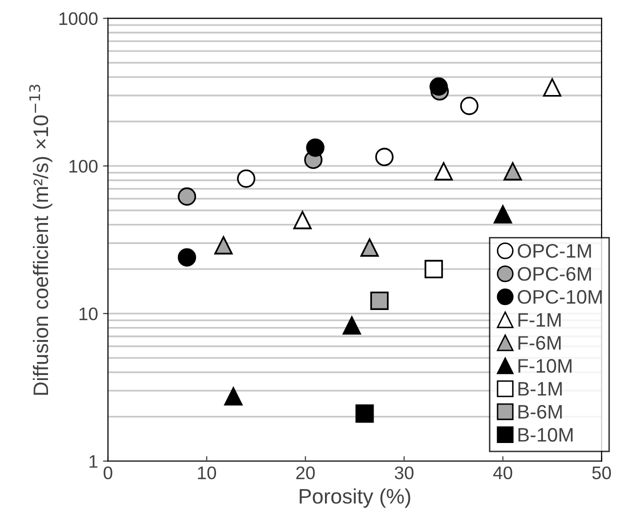 Image resolution: width=617 pixels, height=524 pixels. I want to click on legend-label: OPC-10M, so click(560, 297).